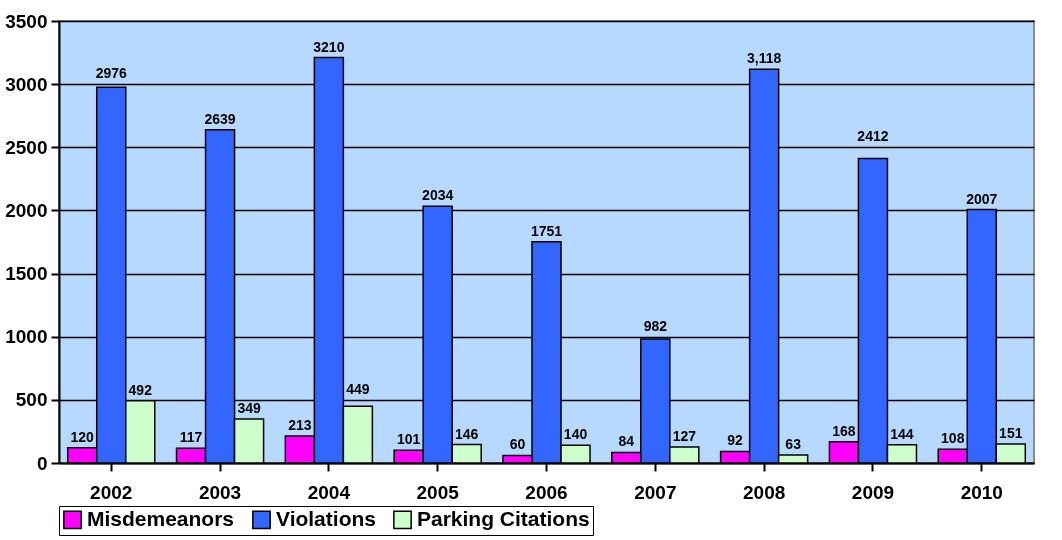 The height and width of the screenshot is (540, 1062). I want to click on data-label: 60, so click(517, 444).